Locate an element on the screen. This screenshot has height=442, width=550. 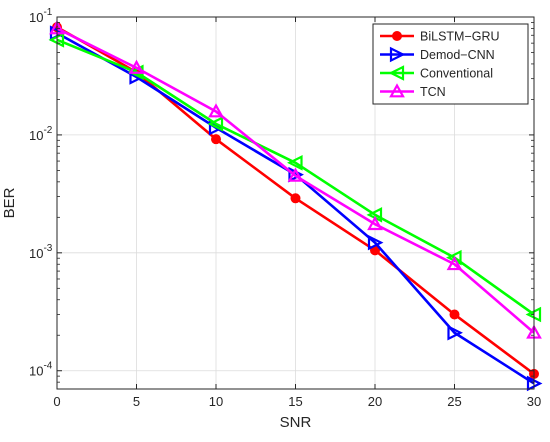
y-tick-label: 10⁻² is located at coordinates (41, 134).